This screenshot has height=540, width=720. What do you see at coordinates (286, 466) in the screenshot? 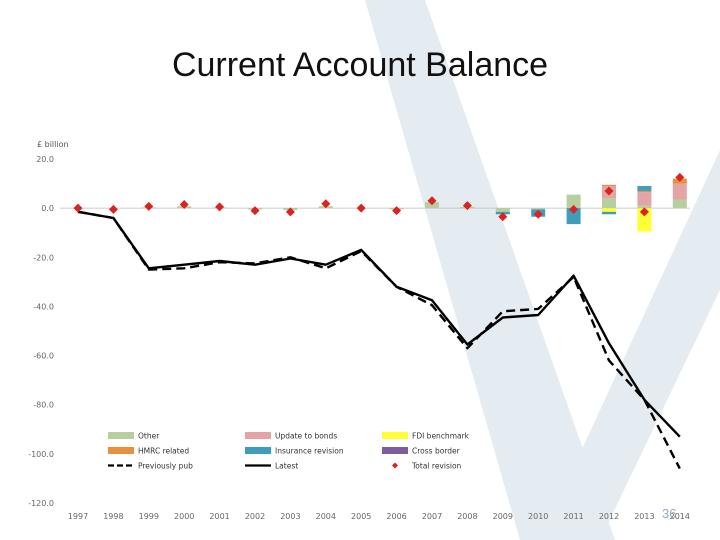
I see `legend-label: Latest` at bounding box center [286, 466].